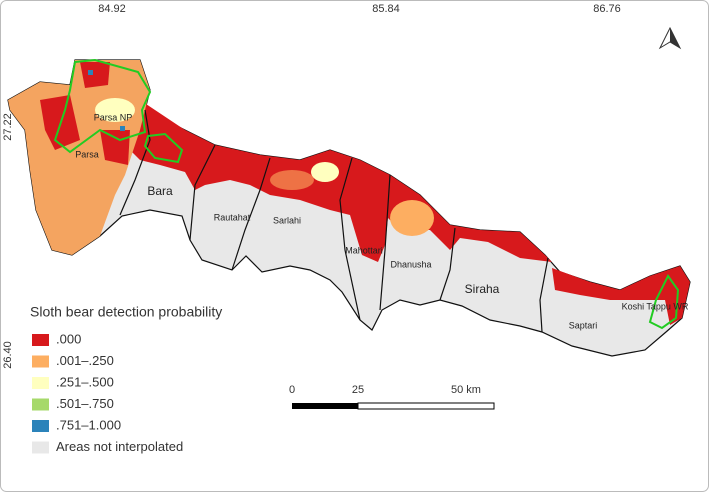 The width and height of the screenshot is (709, 497). I want to click on district-label: Saptari, so click(583, 325).